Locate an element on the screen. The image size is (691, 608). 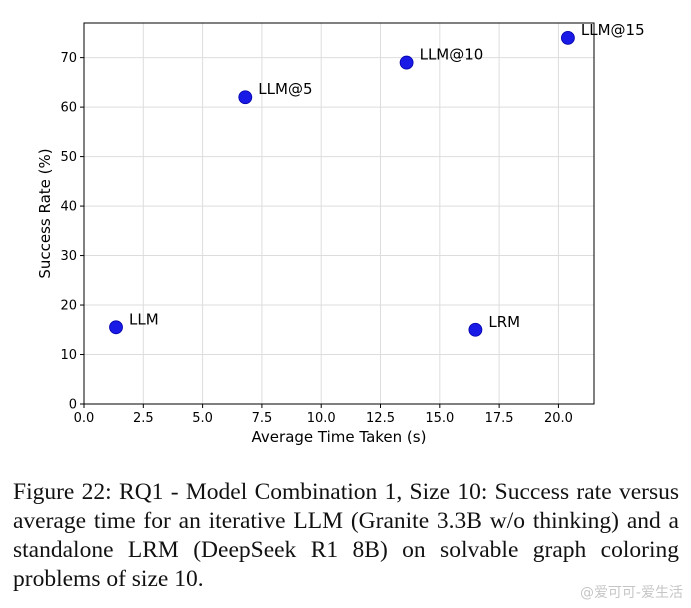
x-tick-label: 17.5 is located at coordinates (499, 418).